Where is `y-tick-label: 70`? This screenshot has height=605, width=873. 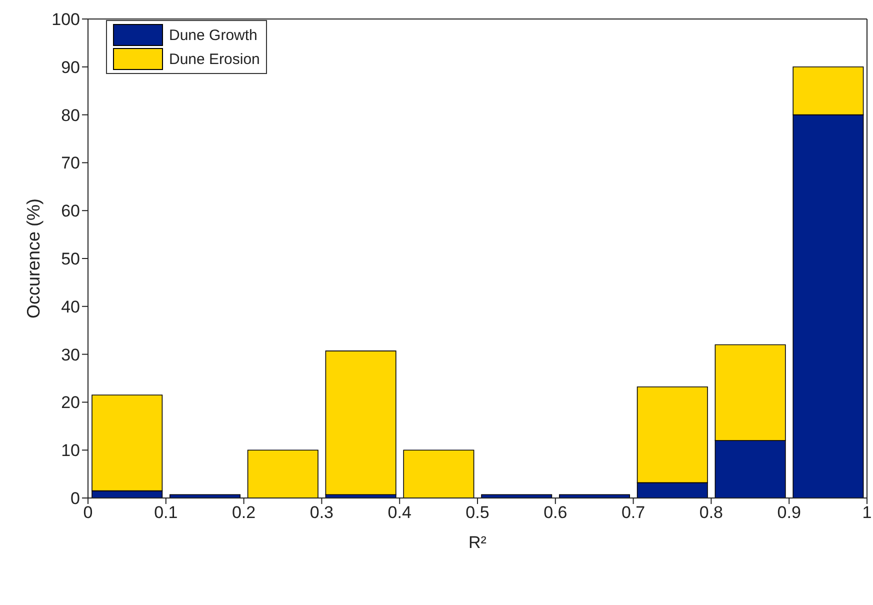
y-tick-label: 70 is located at coordinates (70, 163).